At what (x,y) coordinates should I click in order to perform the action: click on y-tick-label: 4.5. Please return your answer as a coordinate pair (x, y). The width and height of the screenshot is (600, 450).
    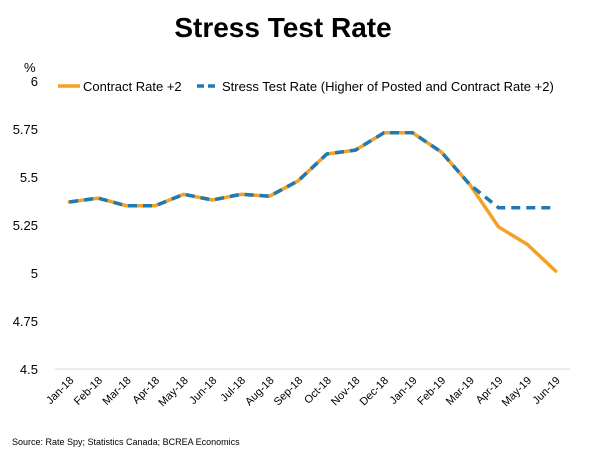
    Looking at the image, I should click on (29, 369).